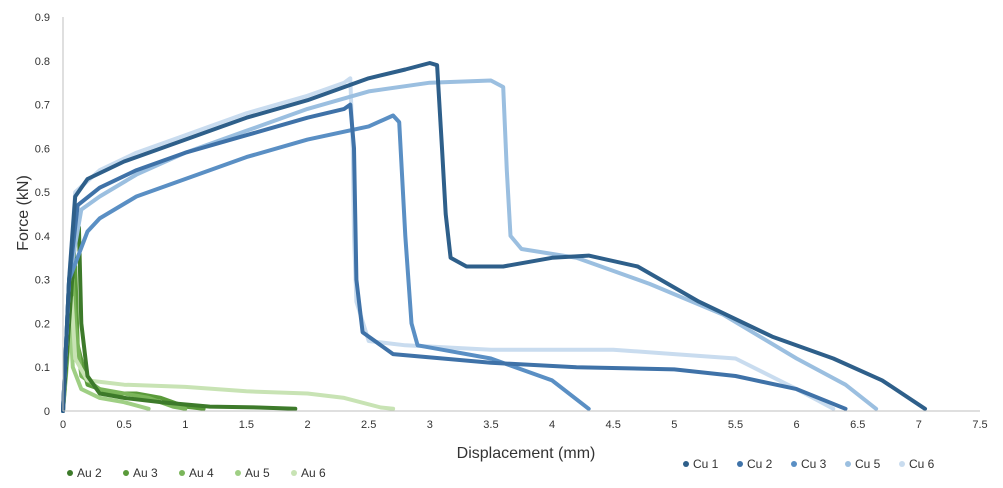 Image resolution: width=1003 pixels, height=488 pixels. What do you see at coordinates (257, 473) in the screenshot?
I see `legend-label-au-5: Au 5` at bounding box center [257, 473].